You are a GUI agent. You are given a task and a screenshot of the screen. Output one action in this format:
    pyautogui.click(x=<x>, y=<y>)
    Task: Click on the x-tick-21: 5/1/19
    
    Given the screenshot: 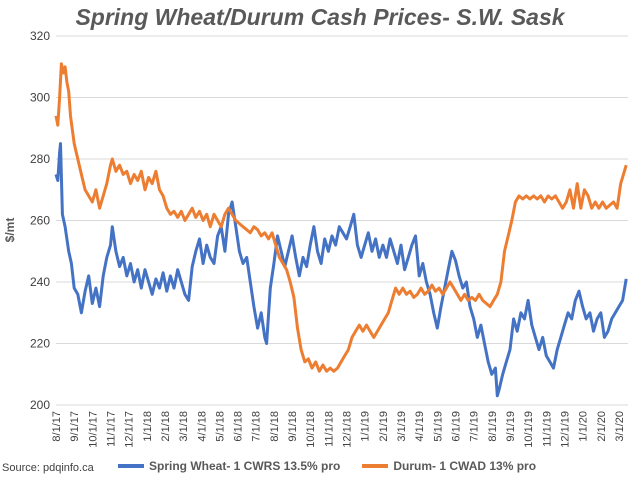 What is the action you would take?
    pyautogui.click(x=438, y=426)
    